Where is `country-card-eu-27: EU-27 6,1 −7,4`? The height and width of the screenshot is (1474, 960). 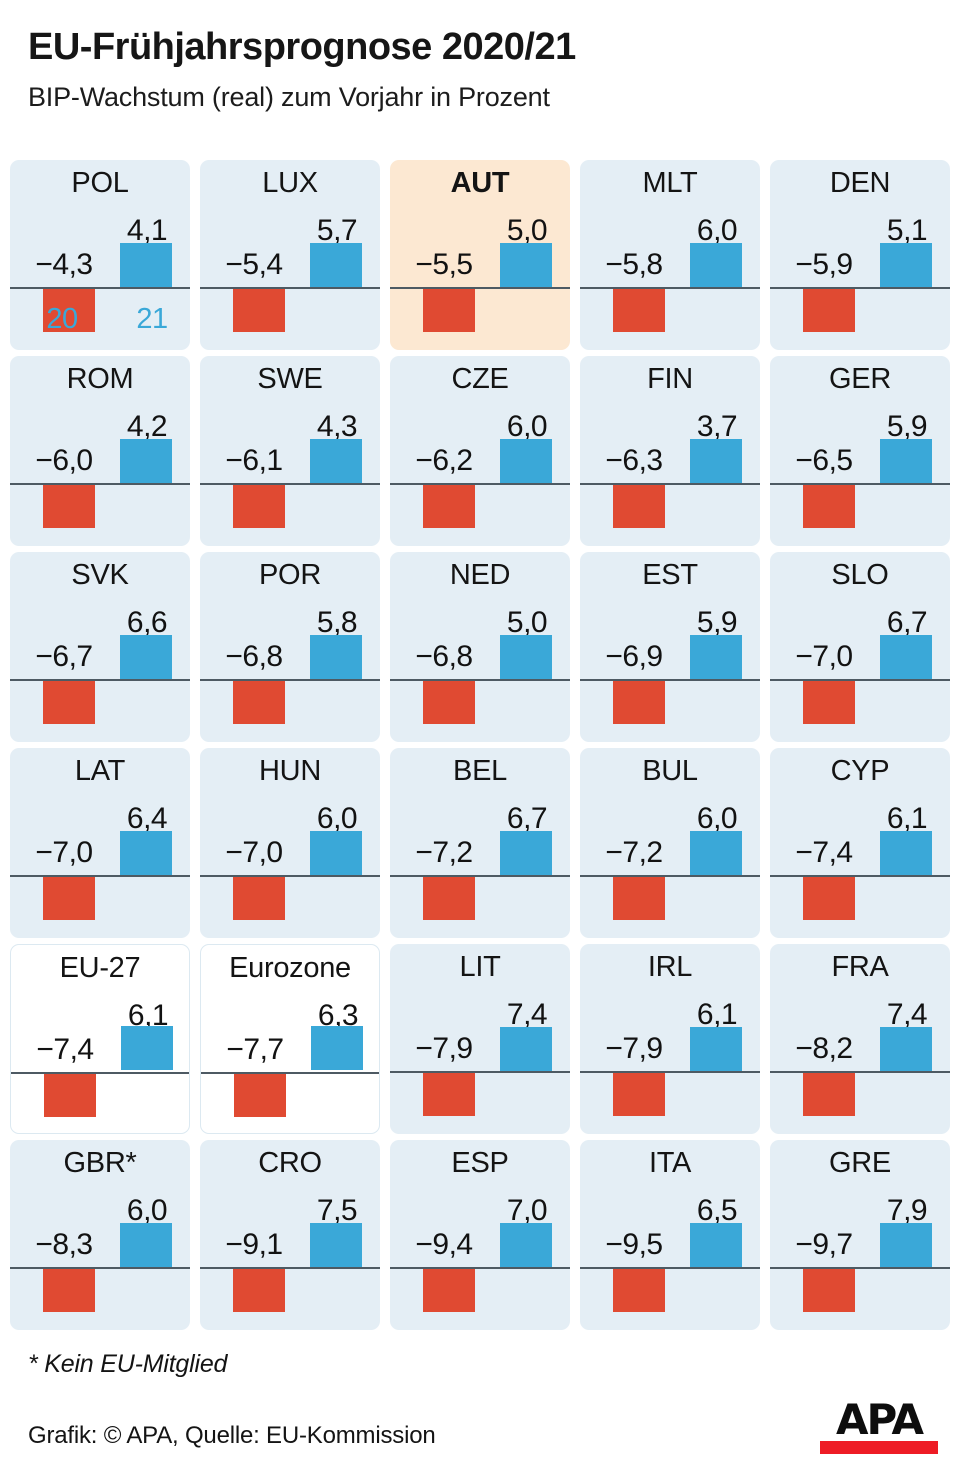
country-card-eu-27: EU-27 6,1 −7,4 is located at coordinates (100, 1039).